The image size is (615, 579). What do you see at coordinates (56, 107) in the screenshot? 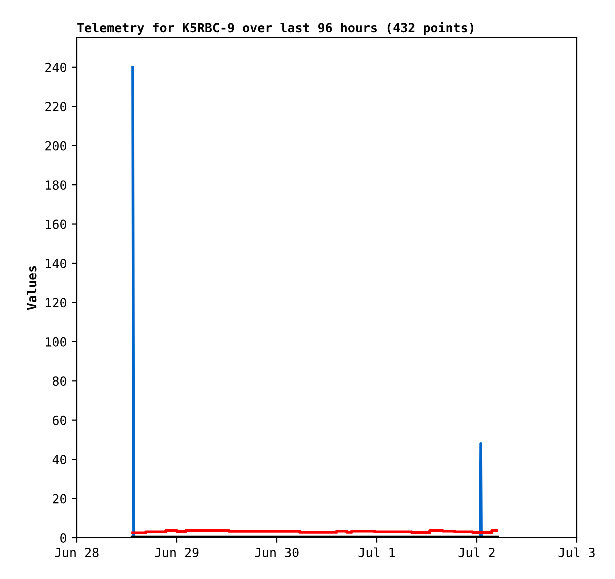
I see `y-tick-label: 220` at bounding box center [56, 107].